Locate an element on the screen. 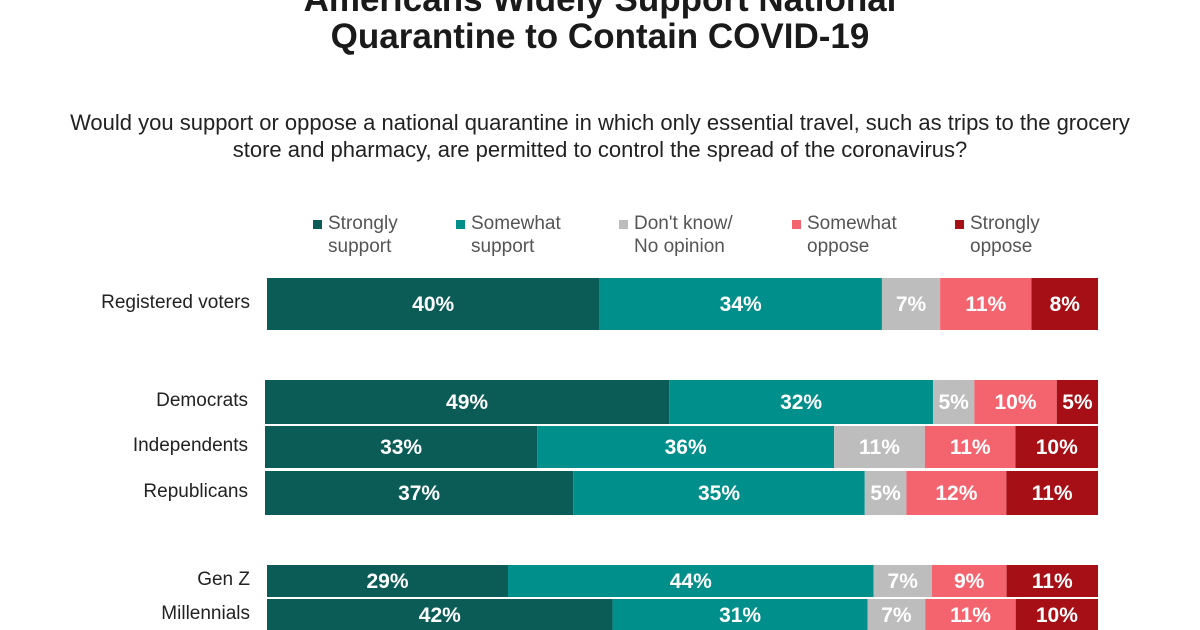  legend-label: Don't know/No opinion is located at coordinates (683, 235).